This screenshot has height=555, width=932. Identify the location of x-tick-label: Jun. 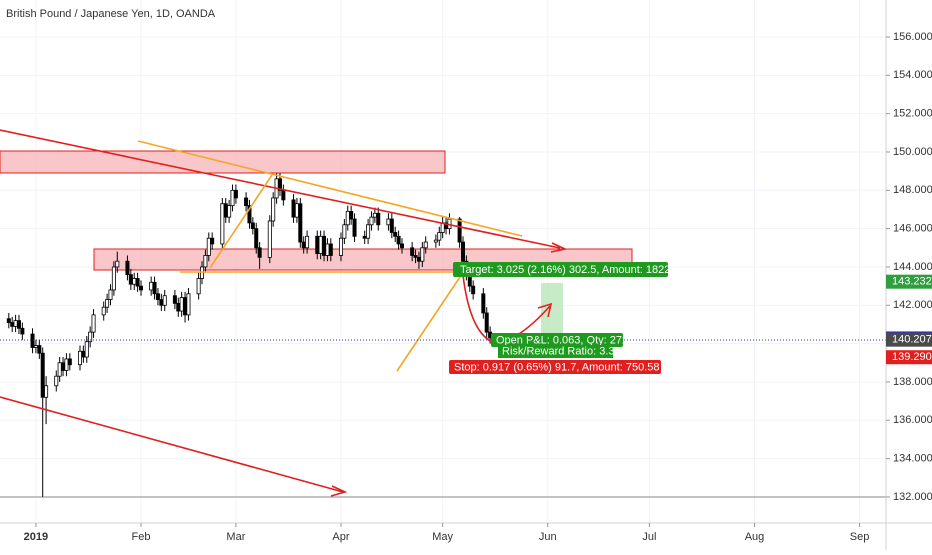
(548, 537).